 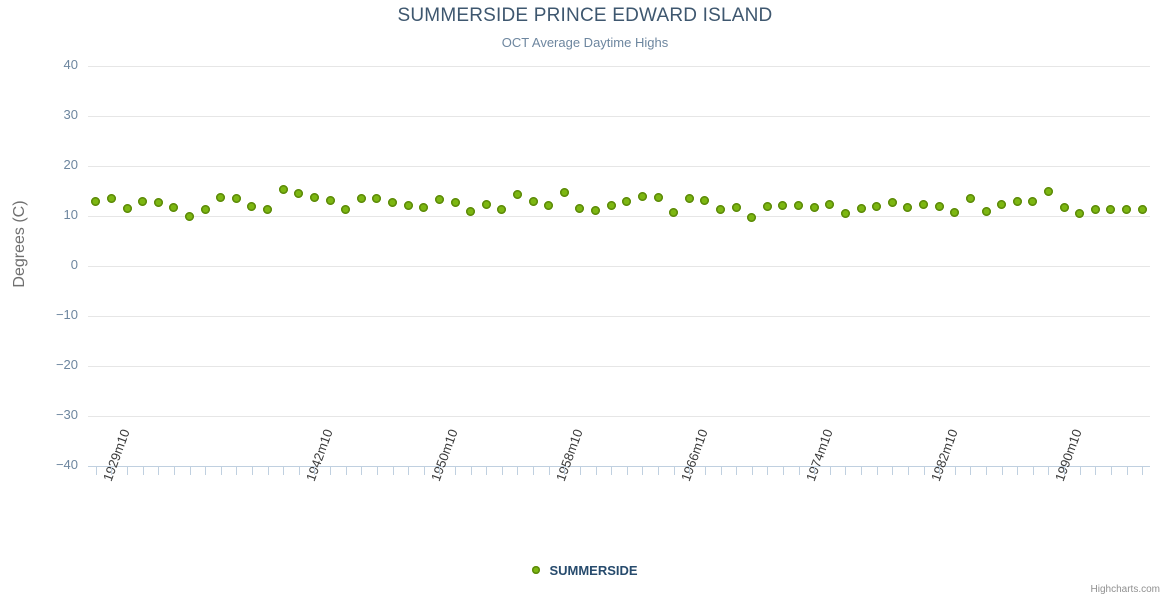 What do you see at coordinates (585, 42) in the screenshot?
I see `chart-subtitle: OCT Average Daytime Highs` at bounding box center [585, 42].